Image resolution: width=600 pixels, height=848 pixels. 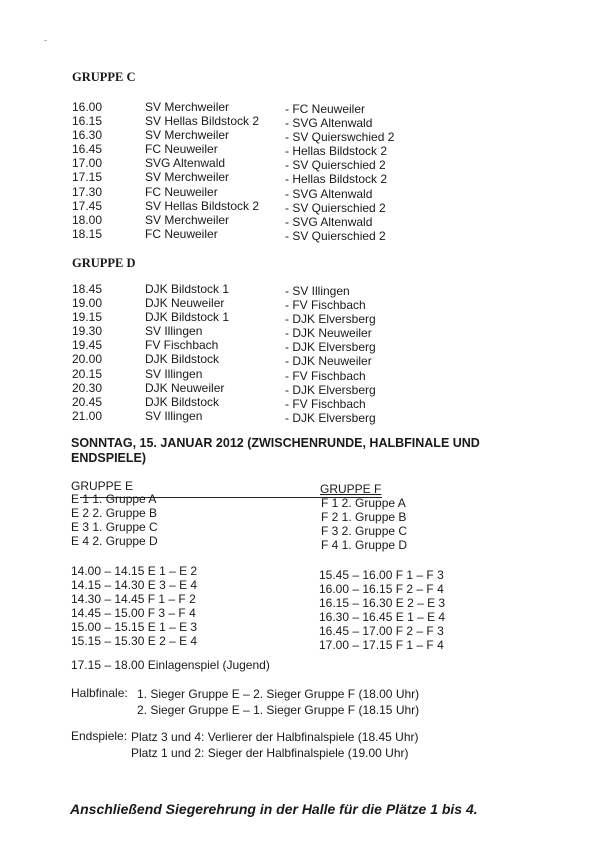 I want to click on match-time: 20.00, so click(x=87, y=359).